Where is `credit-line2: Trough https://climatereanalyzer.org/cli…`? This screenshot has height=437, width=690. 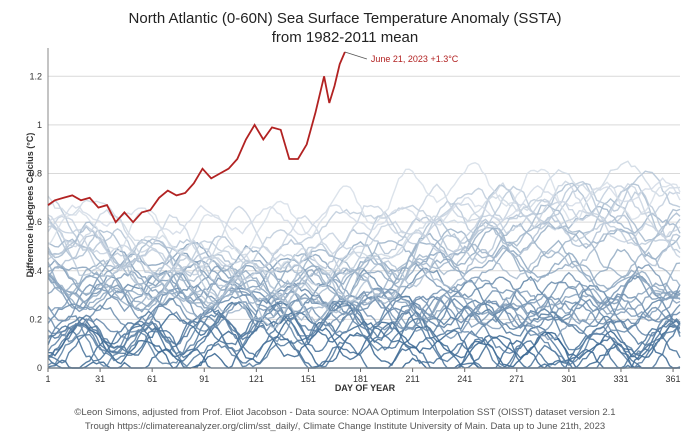 credit-line2: Trough https://climatereanalyzer.org/cli… is located at coordinates (345, 426).